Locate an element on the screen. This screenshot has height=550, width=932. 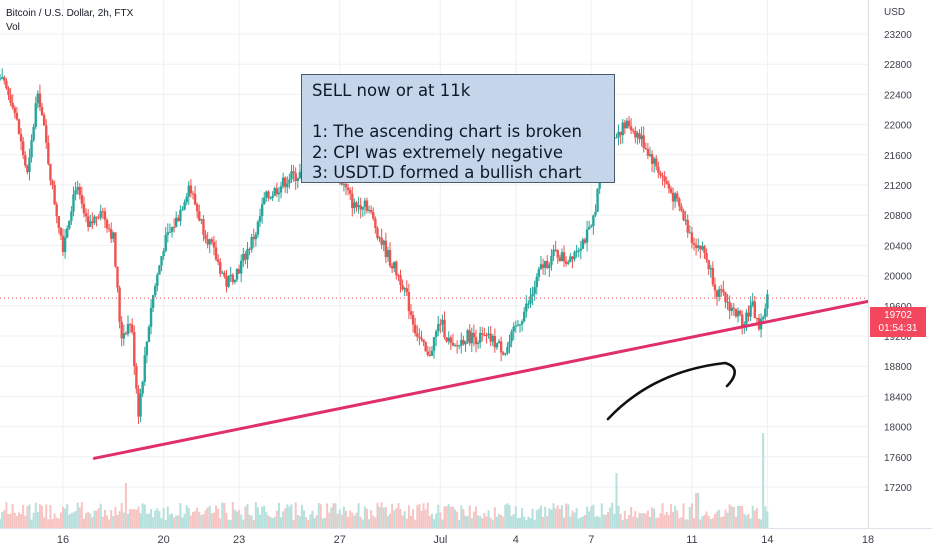
currency-label: USD is located at coordinates (894, 12).